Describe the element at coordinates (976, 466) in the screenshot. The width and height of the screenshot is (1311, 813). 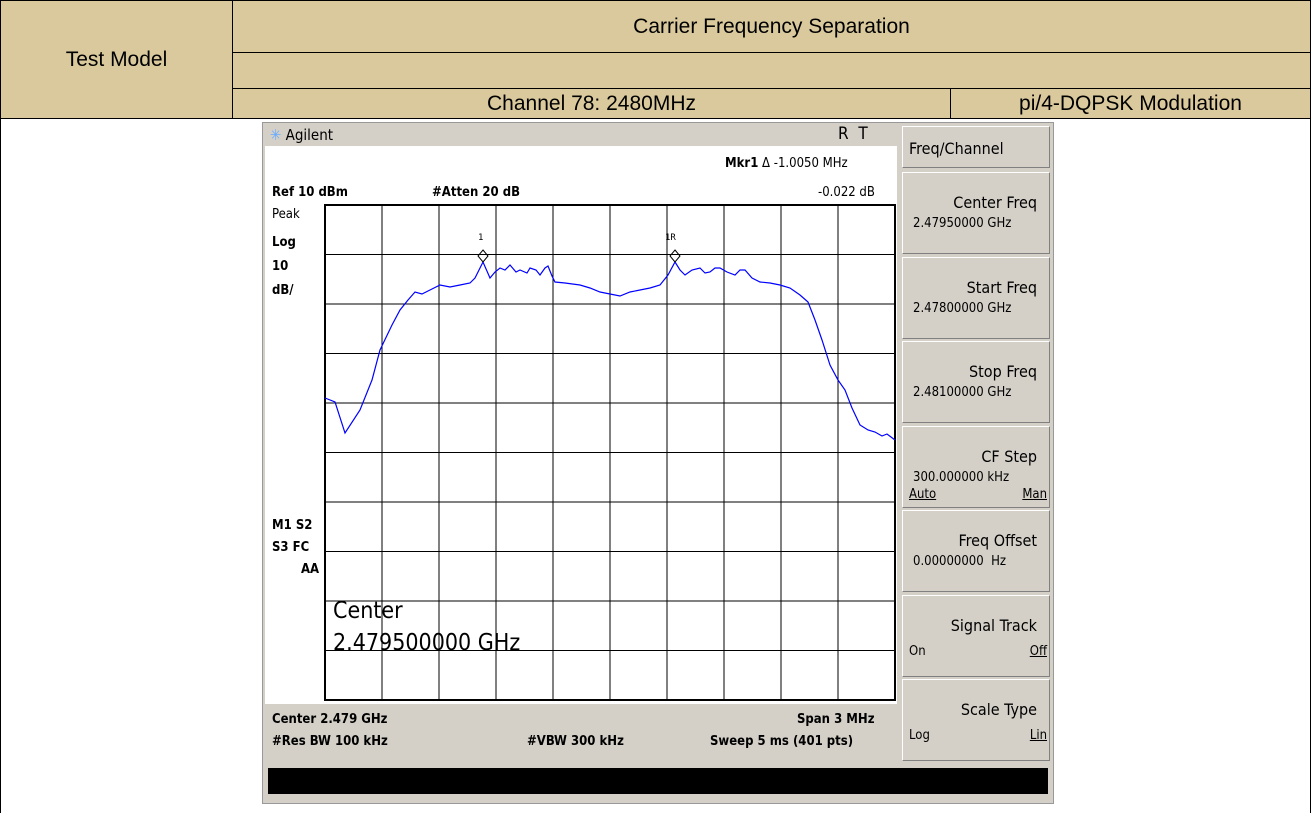
I see `softkey: CF Step 300.000000 kHz Auto Man` at that location.